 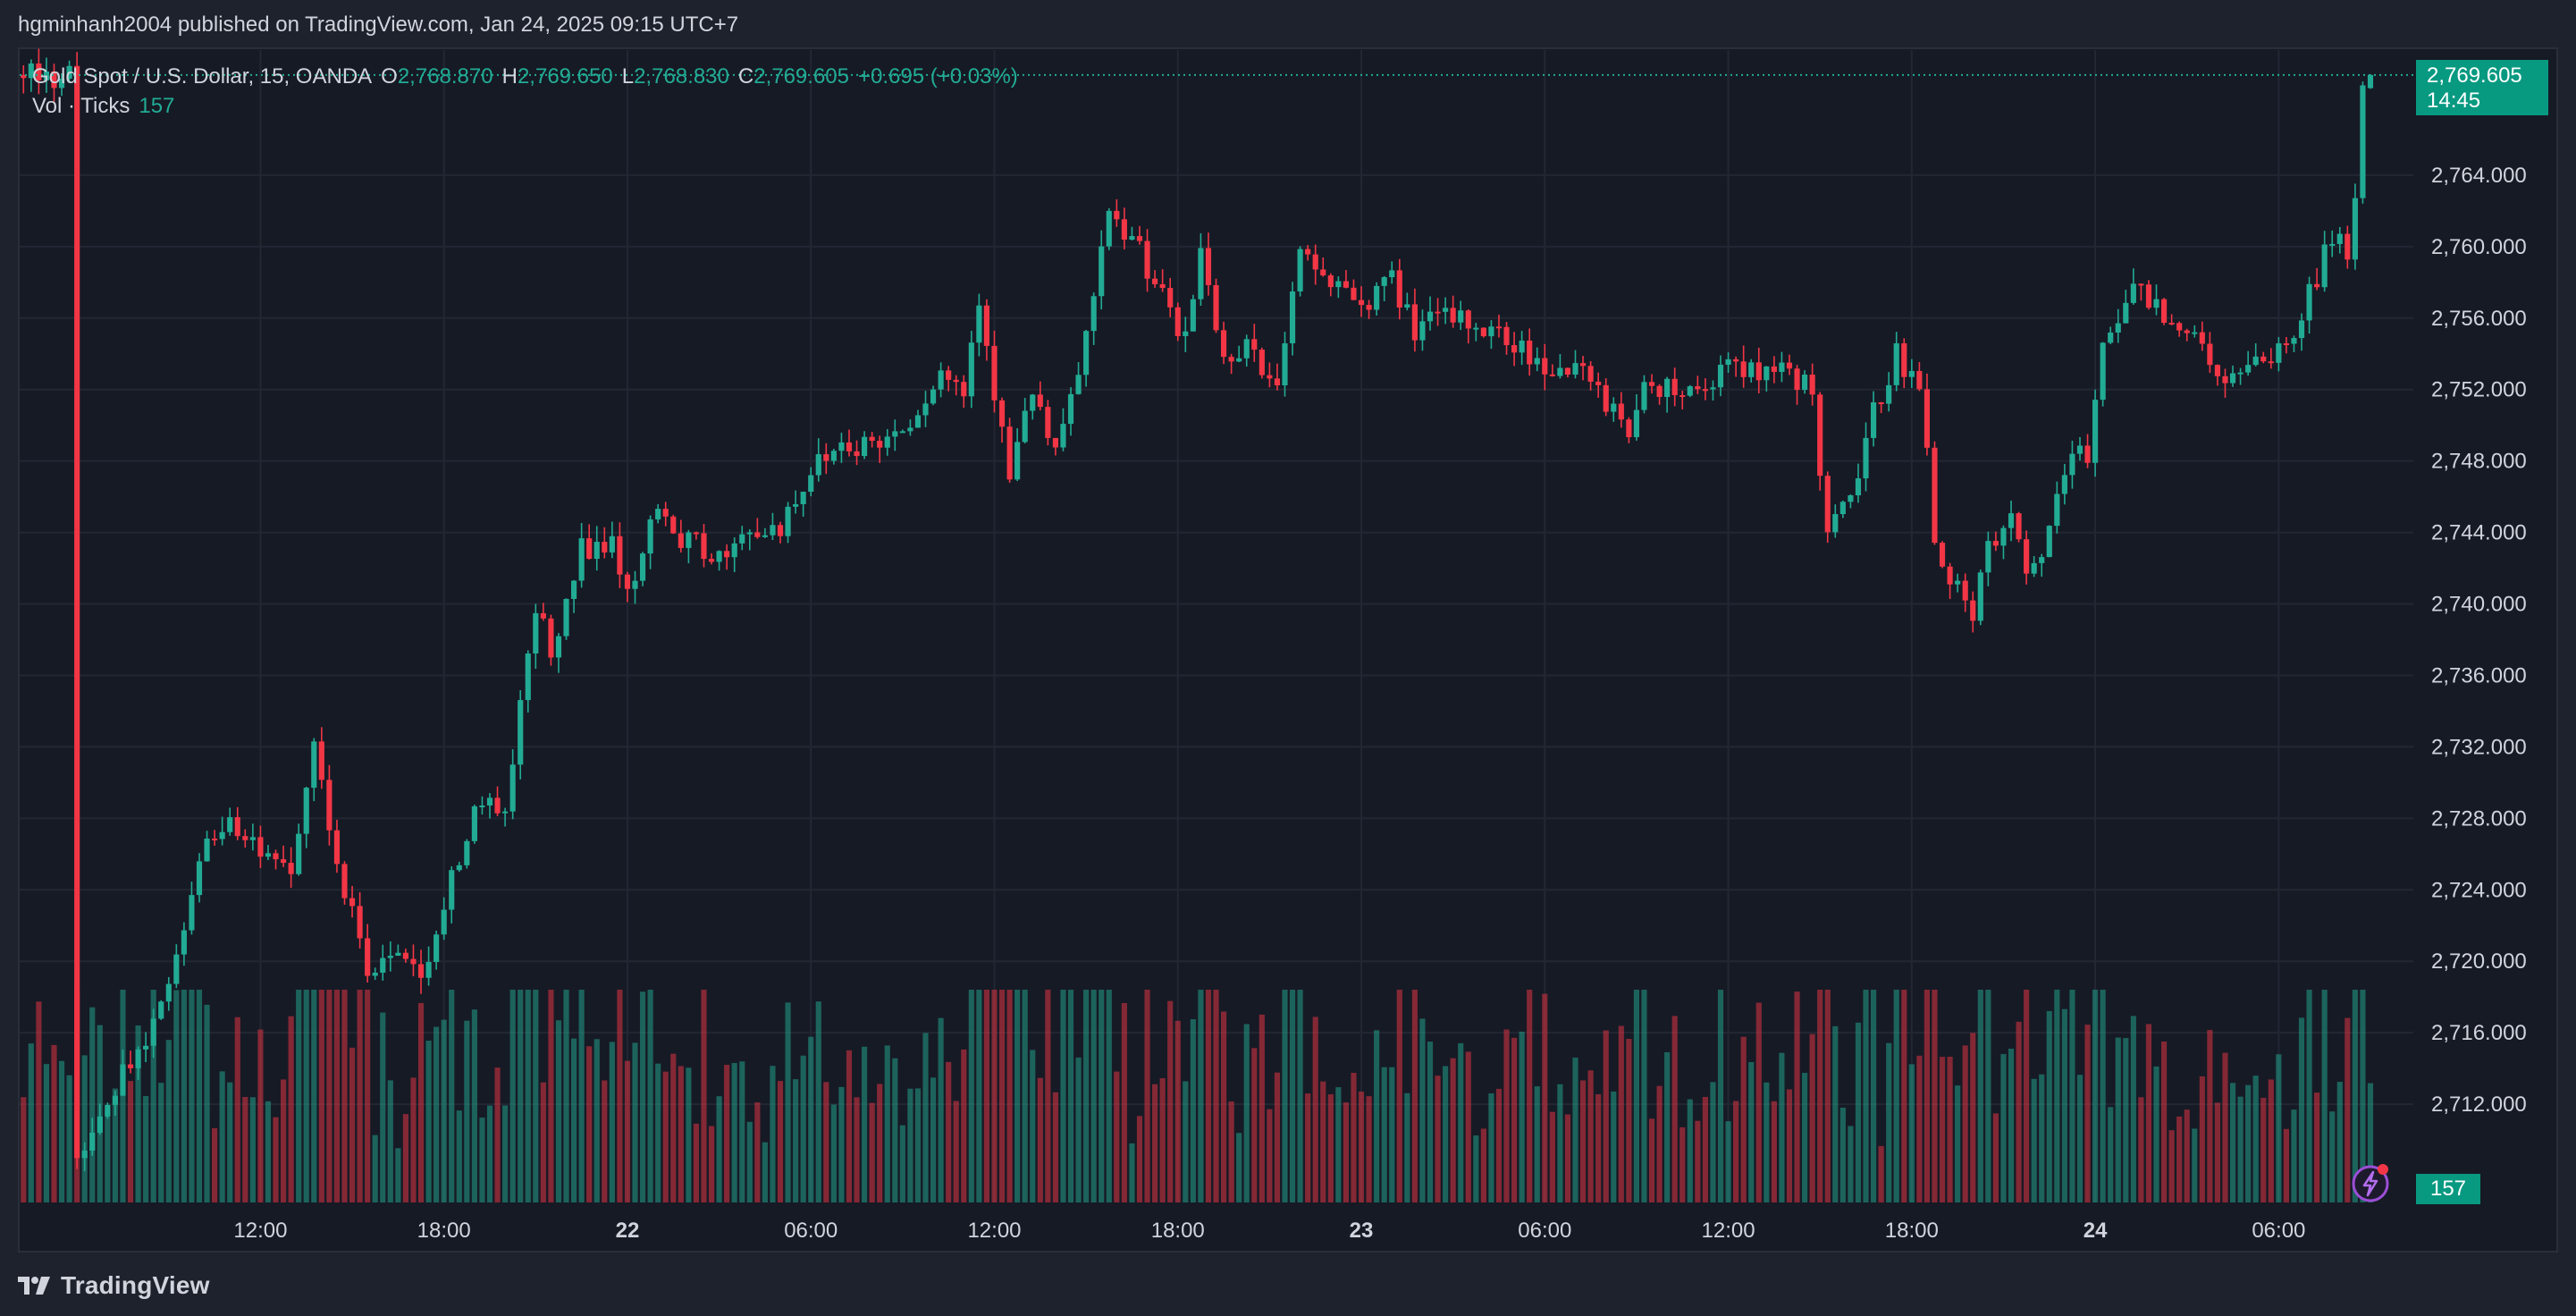 I want to click on close-value: 2,769.605, so click(x=801, y=76).